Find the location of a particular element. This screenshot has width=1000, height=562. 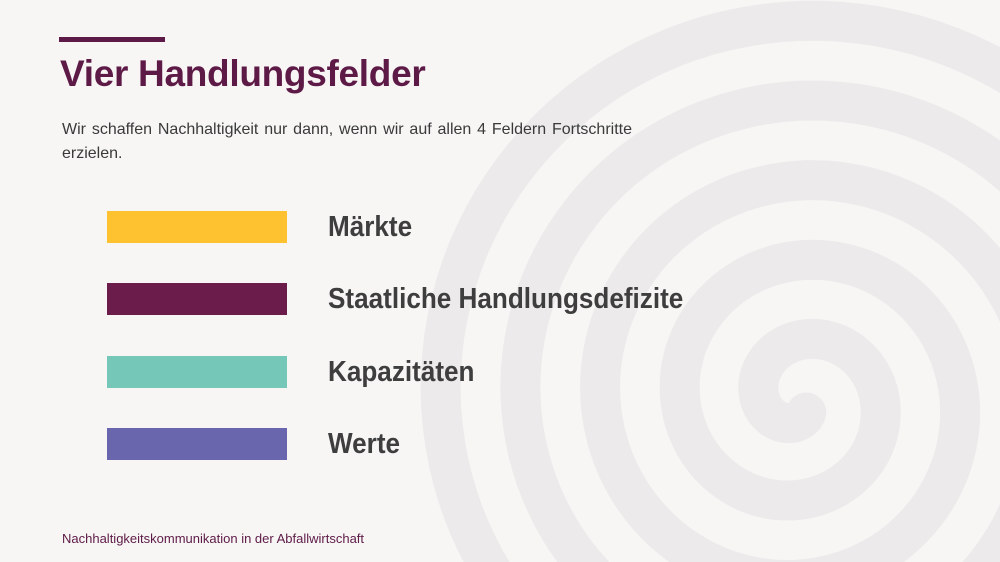

title-accent-line is located at coordinates (112, 39).